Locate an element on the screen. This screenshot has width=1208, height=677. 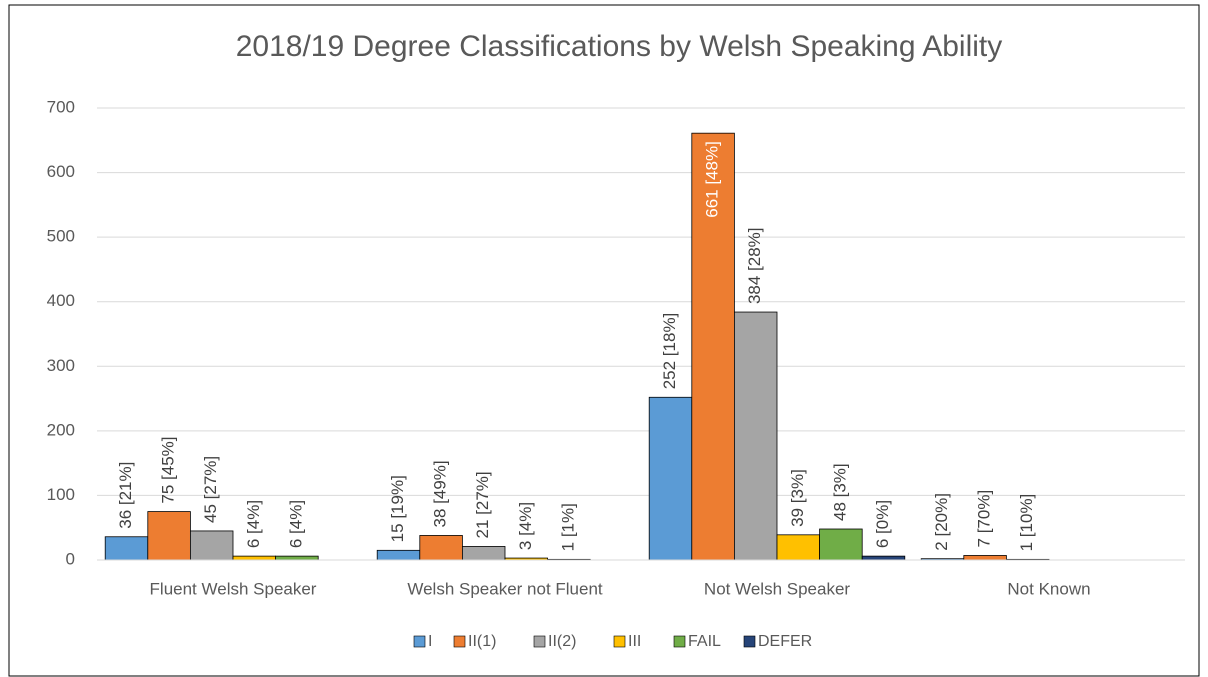
data-label: 48 [3%] is located at coordinates (839, 492).